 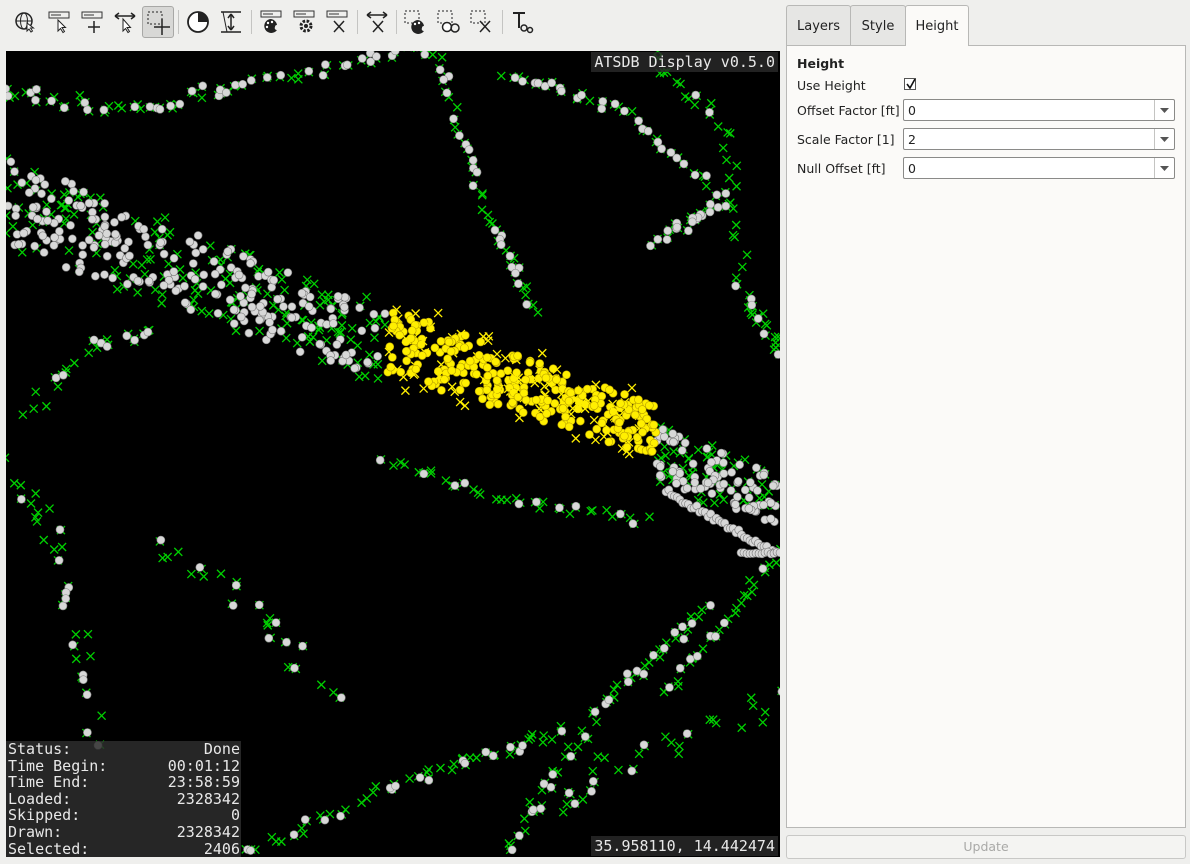 I want to click on use-height-checkbox, so click(x=910, y=84).